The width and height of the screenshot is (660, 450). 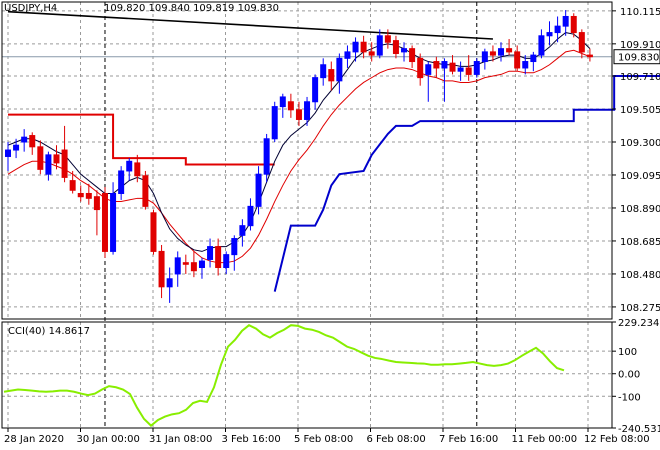 I want to click on upper-step-line, so click(x=141, y=139).